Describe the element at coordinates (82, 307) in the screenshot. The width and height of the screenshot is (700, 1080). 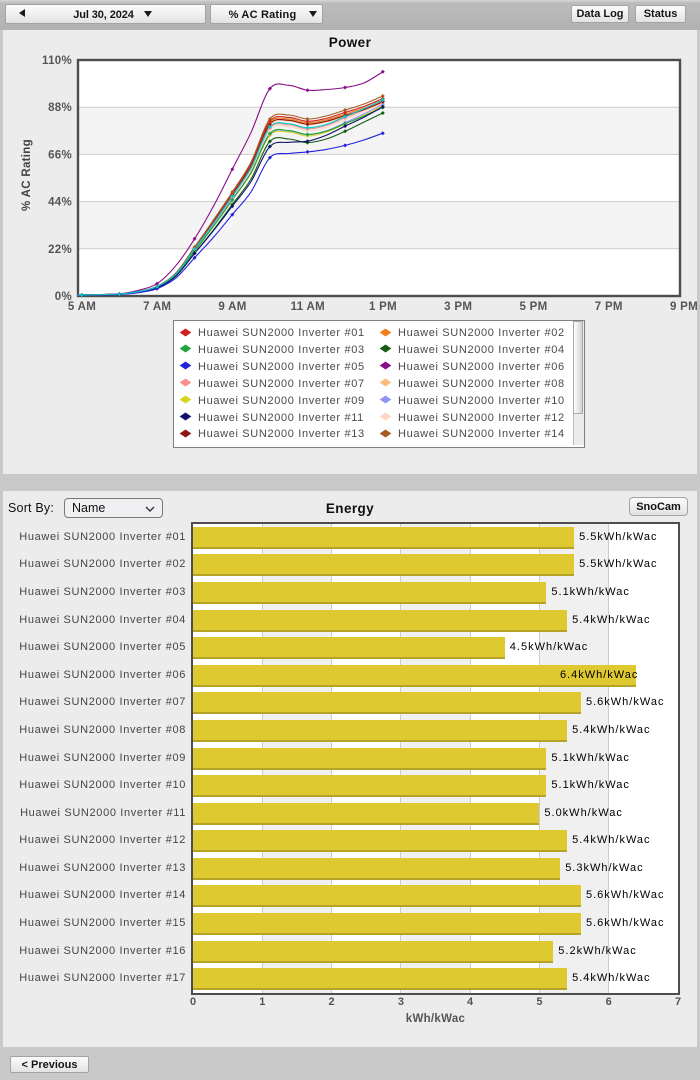
I see `svg-text: 5 AM` at that location.